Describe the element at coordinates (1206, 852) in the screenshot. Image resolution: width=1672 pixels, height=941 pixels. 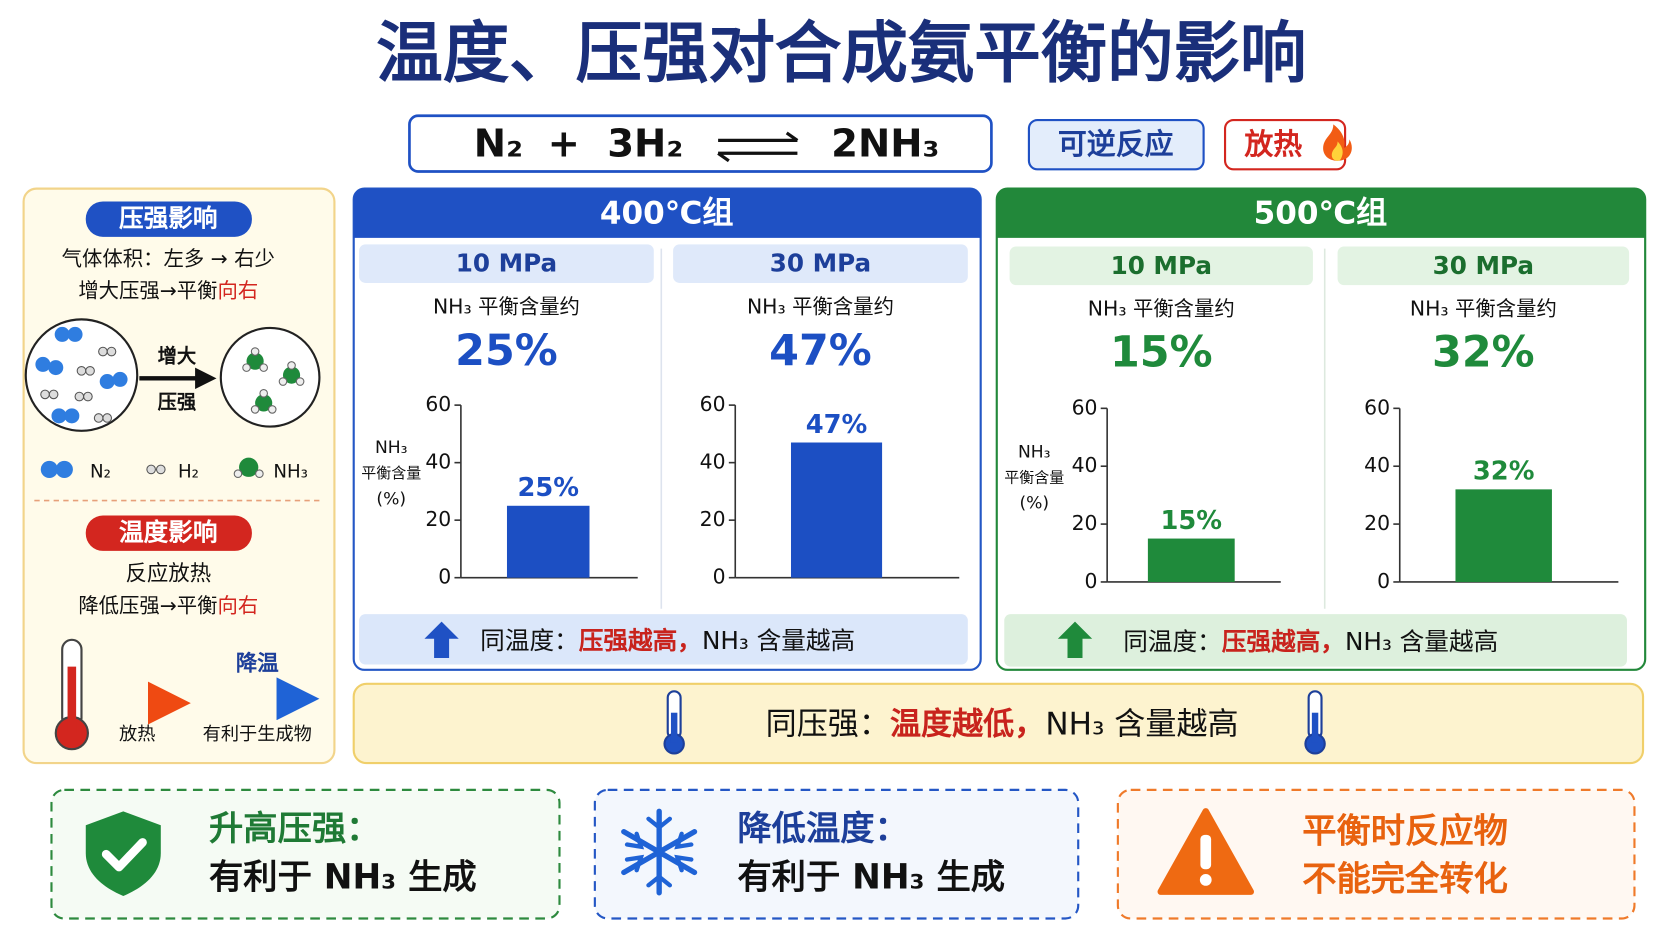
I see `warning-mark` at that location.